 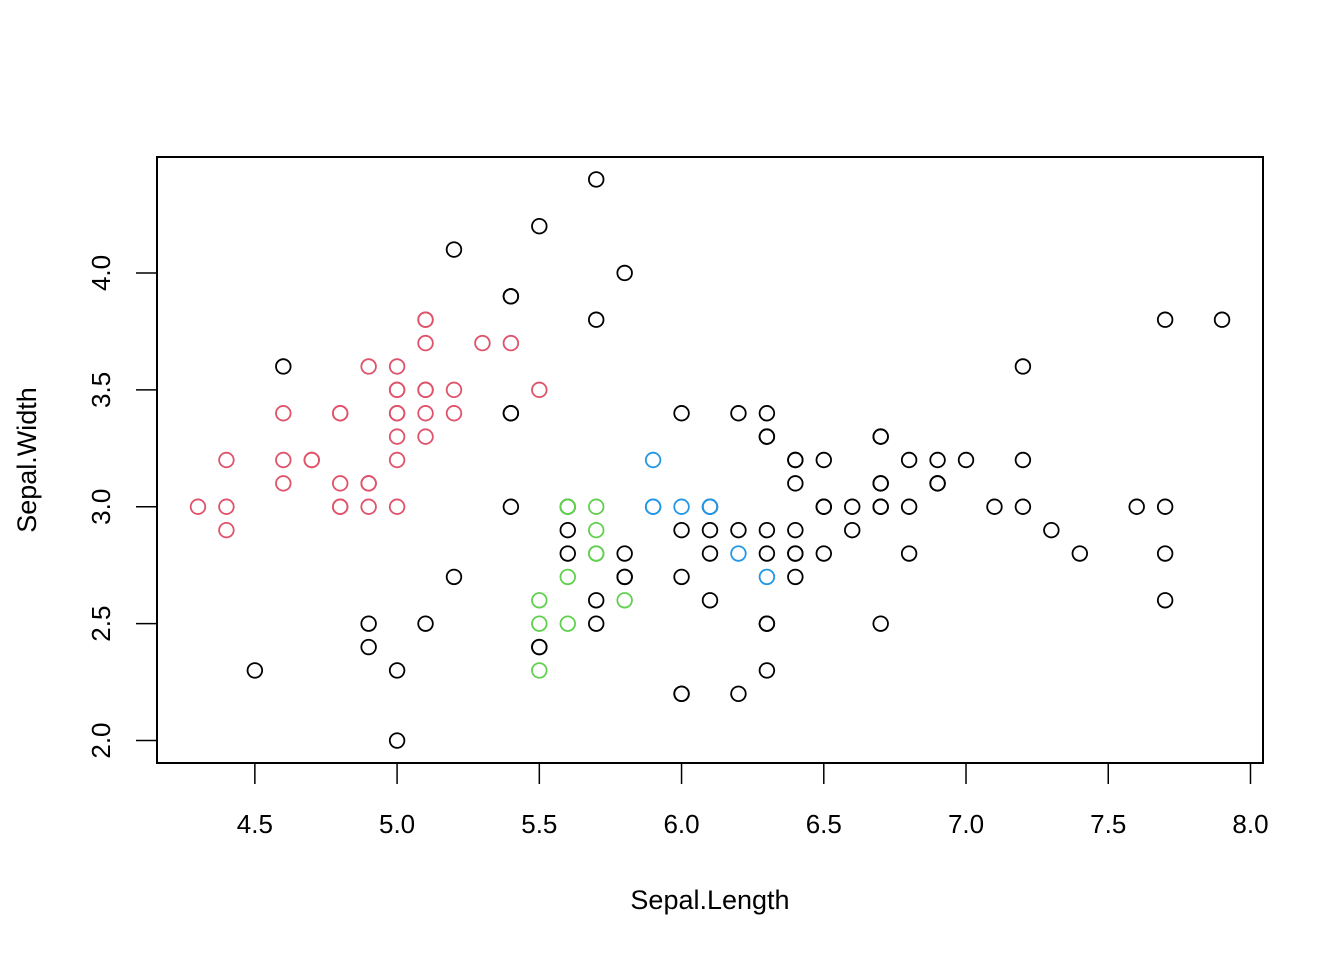 What do you see at coordinates (101, 740) in the screenshot?
I see `y-tick-label: 2.0` at bounding box center [101, 740].